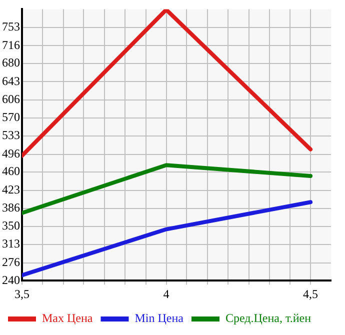 Image resolution: width=345 pixels, height=335 pixels. I want to click on legend-label: Сред.Цена, т.йен, so click(268, 318).